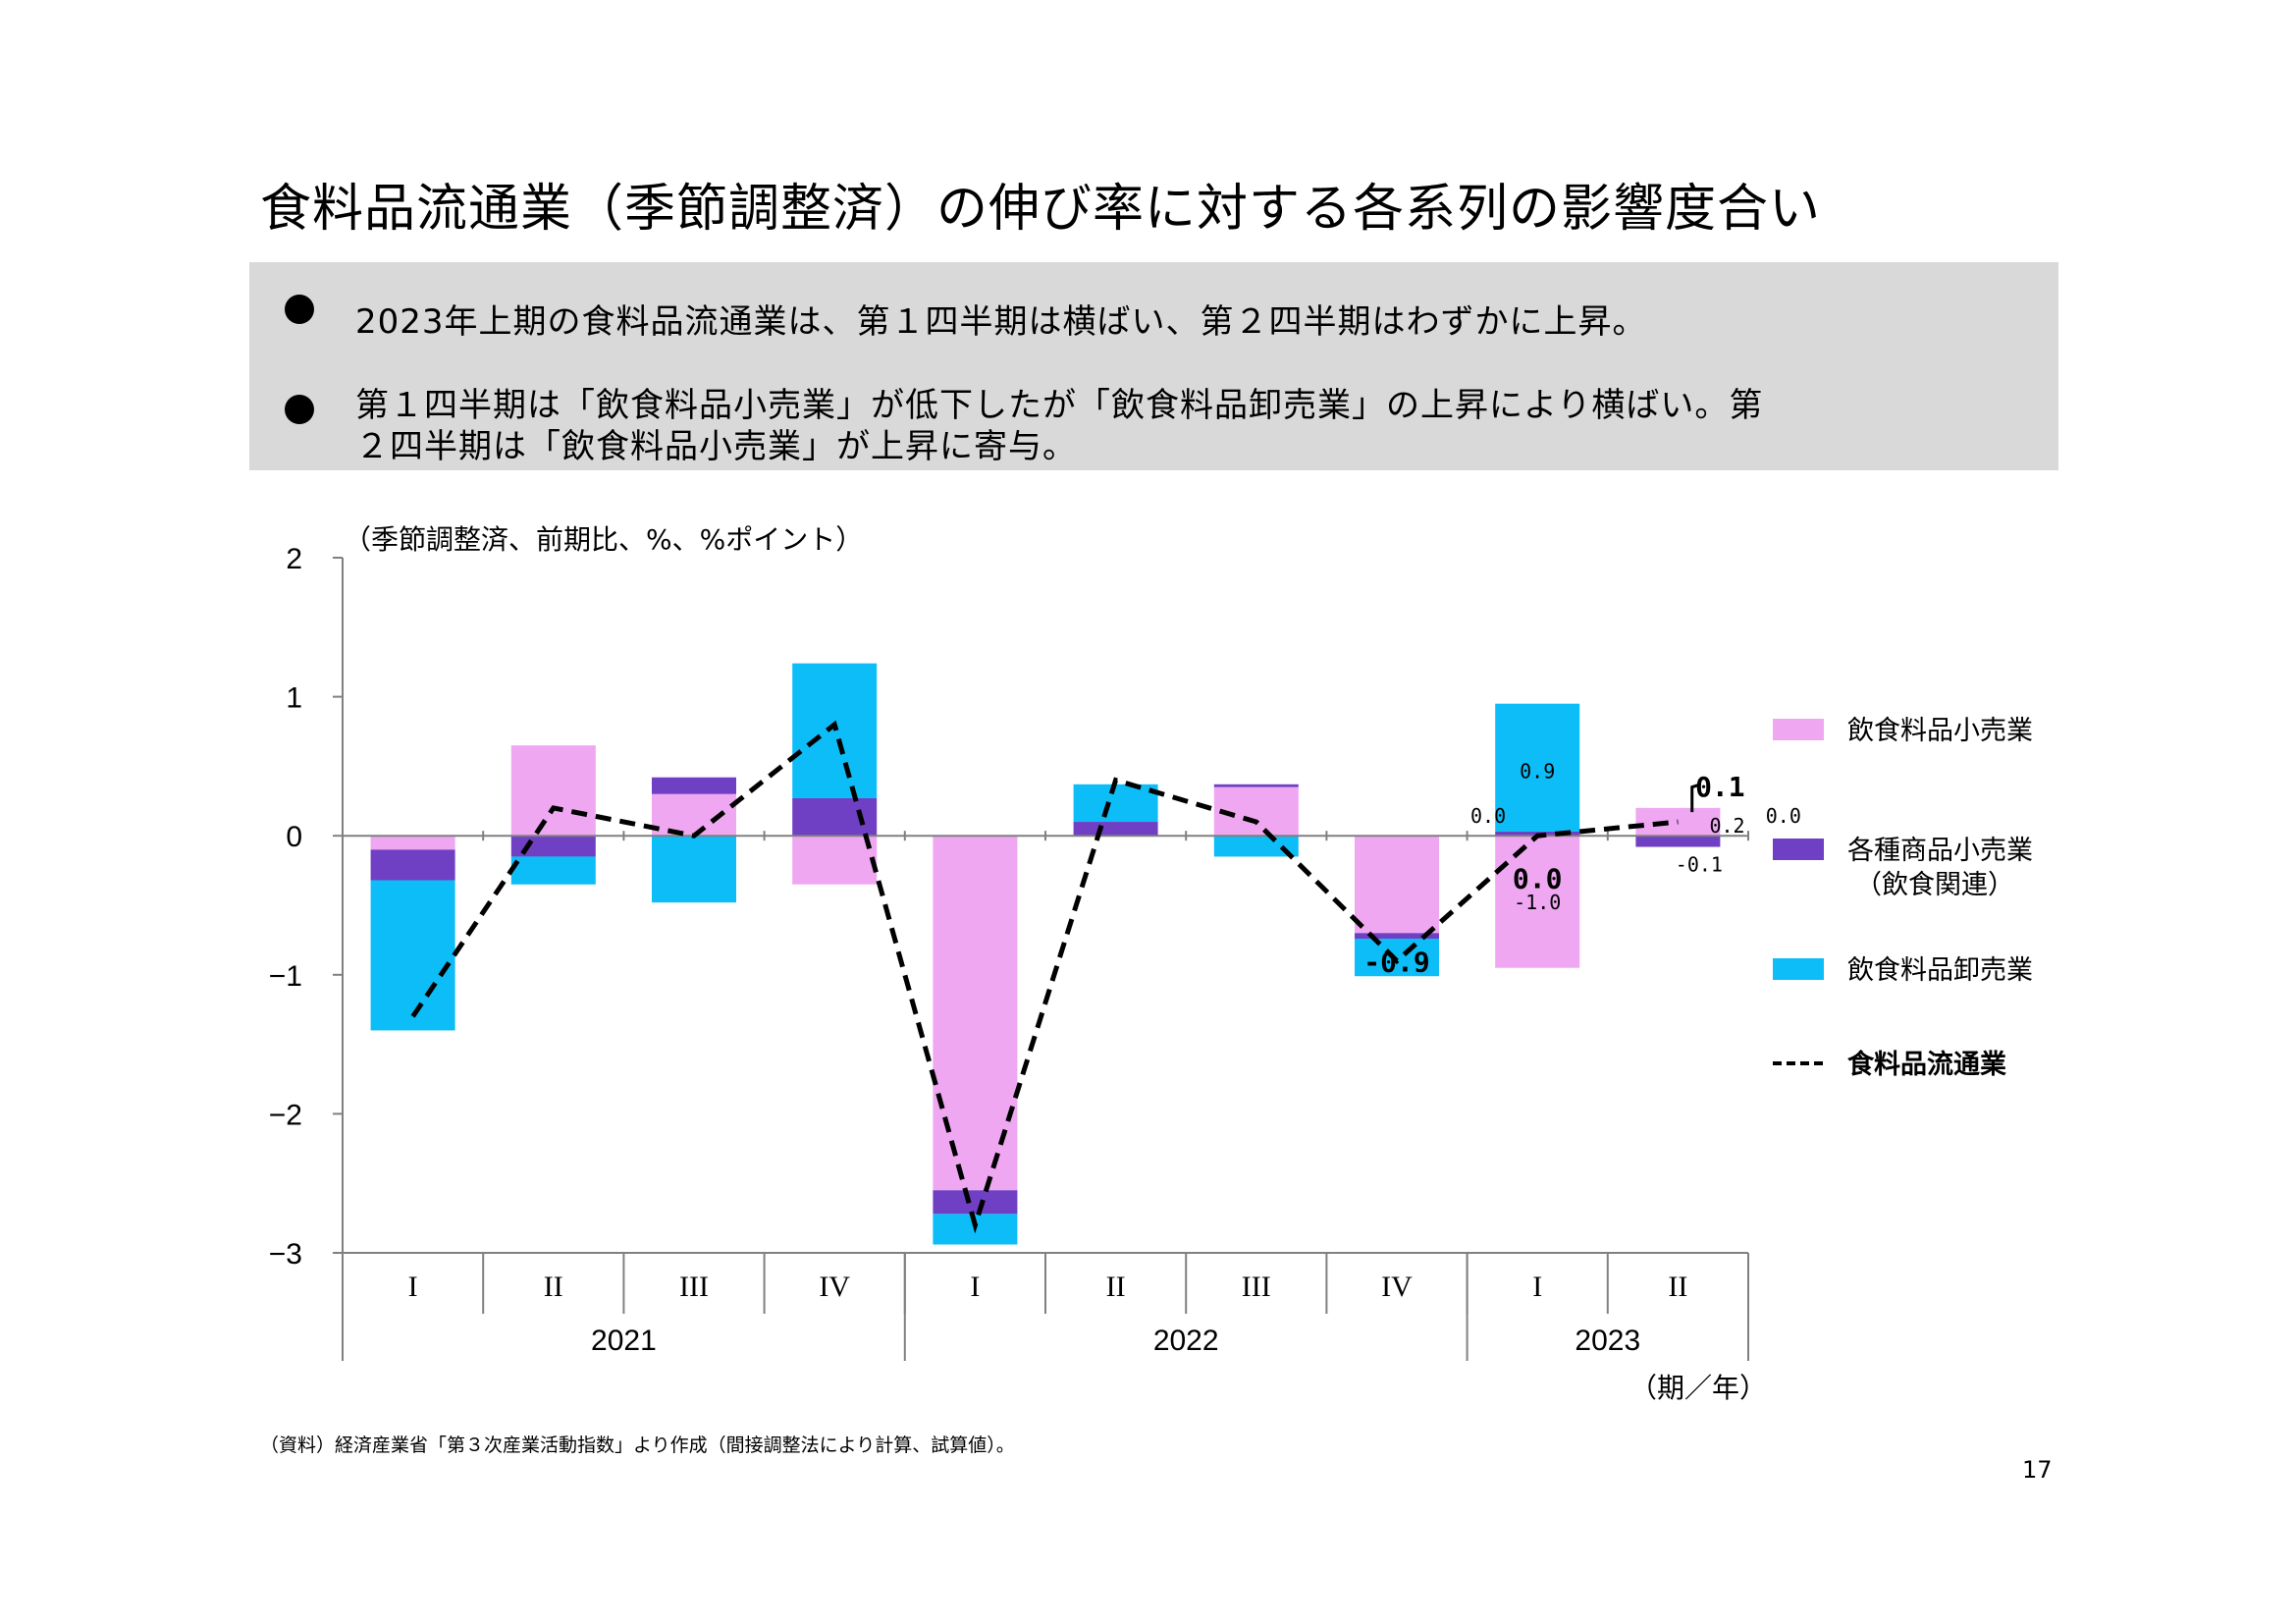 This screenshot has width=2296, height=1624. Describe the element at coordinates (2038, 1470) in the screenshot. I see `page-number: 17` at that location.